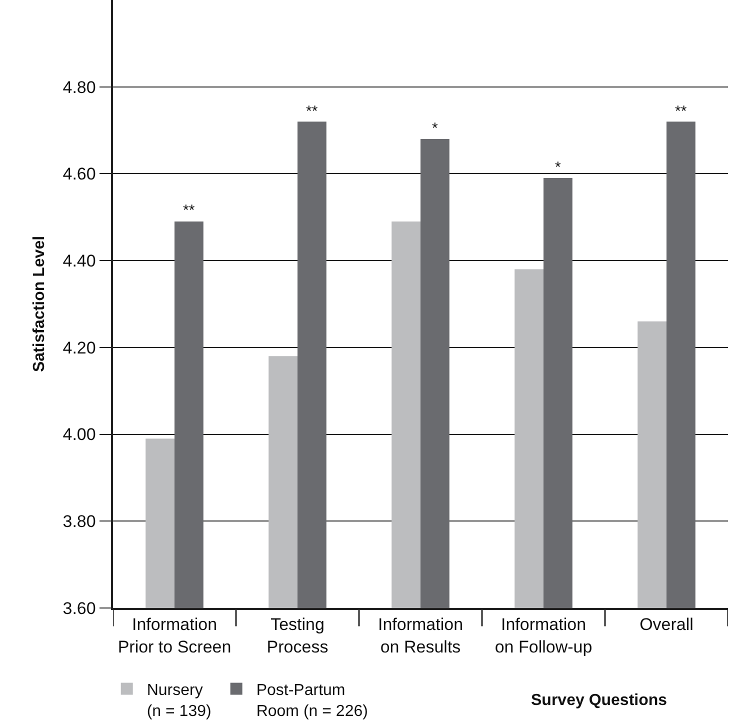 This screenshot has width=734, height=727. Describe the element at coordinates (79, 348) in the screenshot. I see `y-tick-label: 4.20` at that location.